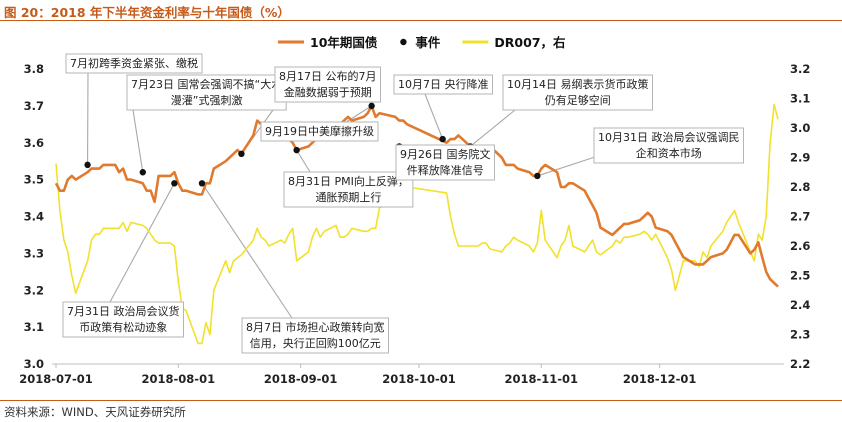  I want to click on annotation-text: 7月23日 国常会强调不搞“大水, so click(206, 84).